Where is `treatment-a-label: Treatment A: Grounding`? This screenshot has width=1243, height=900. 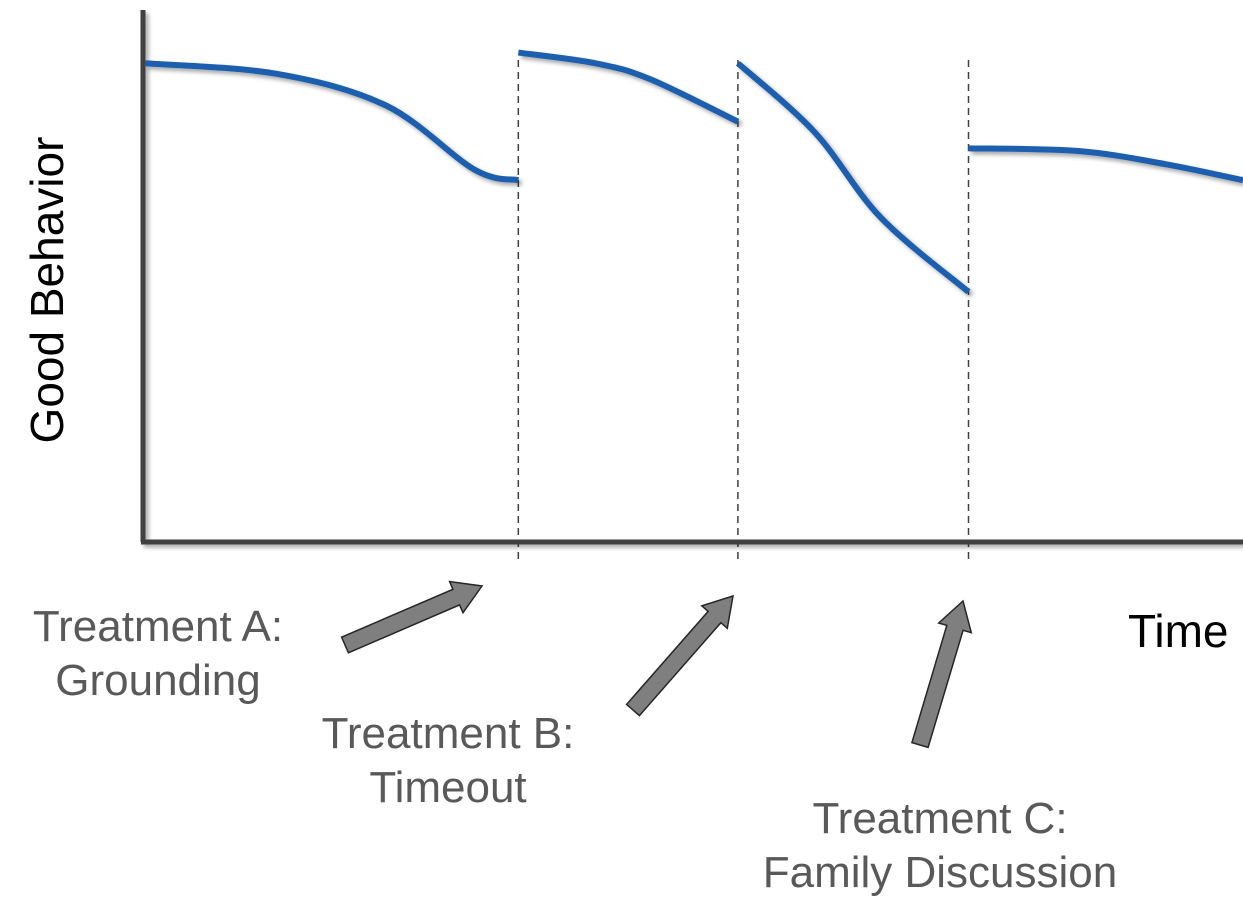
treatment-a-label: Treatment A: Grounding is located at coordinates (158, 654).